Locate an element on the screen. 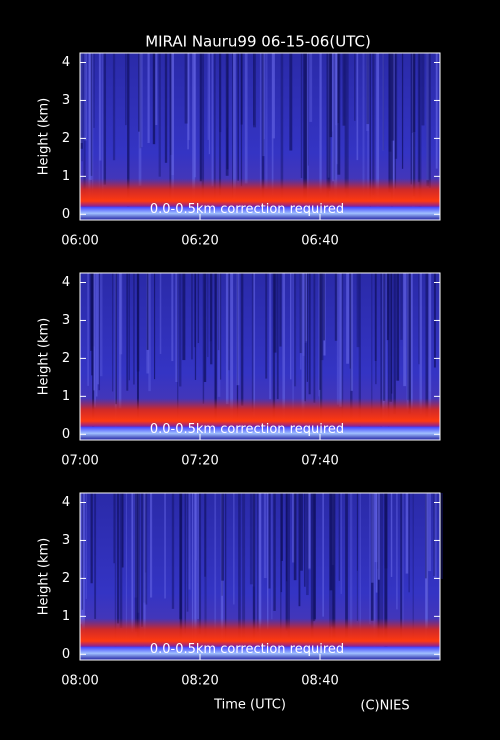 The height and width of the screenshot is (740, 500). x-tick-label: 06:40 is located at coordinates (319, 241).